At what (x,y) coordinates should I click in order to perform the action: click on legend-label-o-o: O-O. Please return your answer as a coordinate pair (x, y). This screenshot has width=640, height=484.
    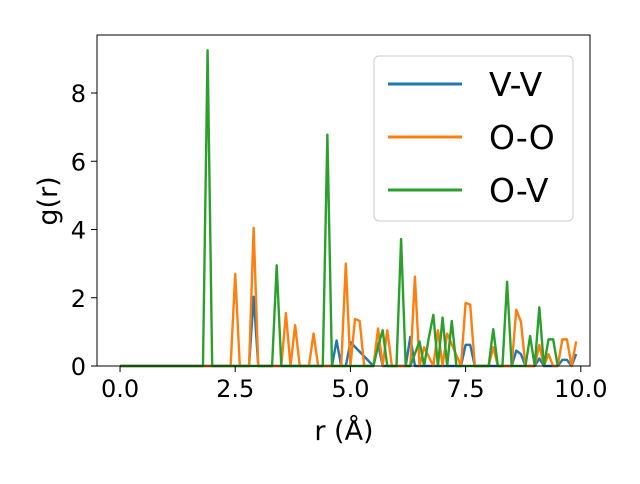
    Looking at the image, I should click on (522, 137).